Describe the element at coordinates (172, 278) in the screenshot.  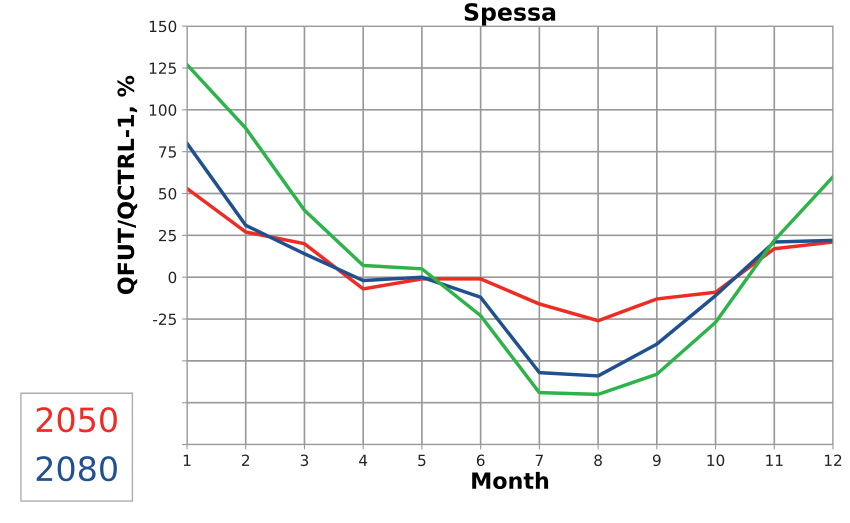
I see `y-tick-label: 0` at that location.